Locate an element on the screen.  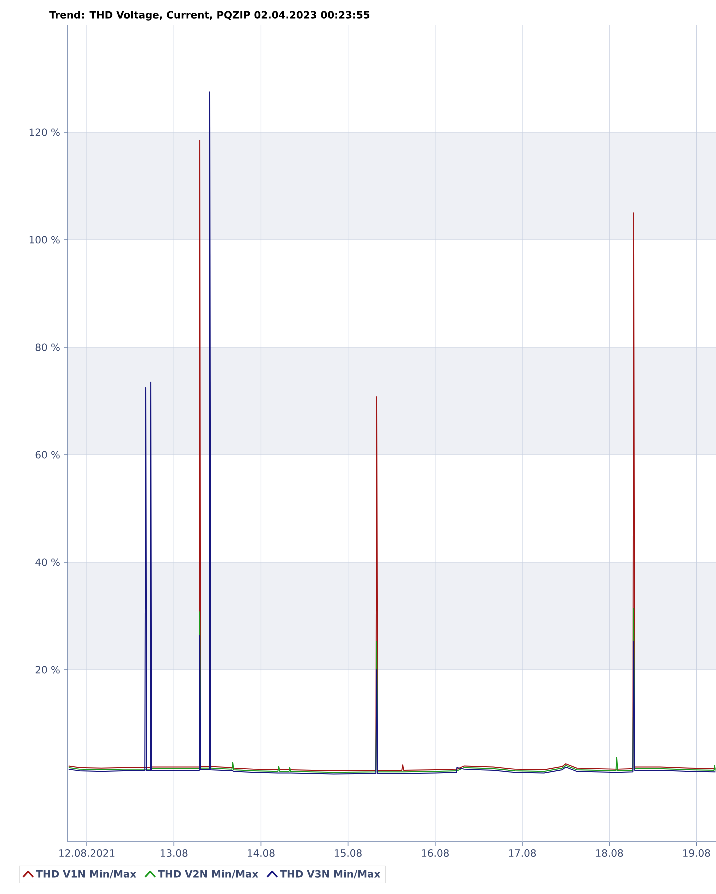
legend-label: THD V1N Min/Max is located at coordinates (86, 874).